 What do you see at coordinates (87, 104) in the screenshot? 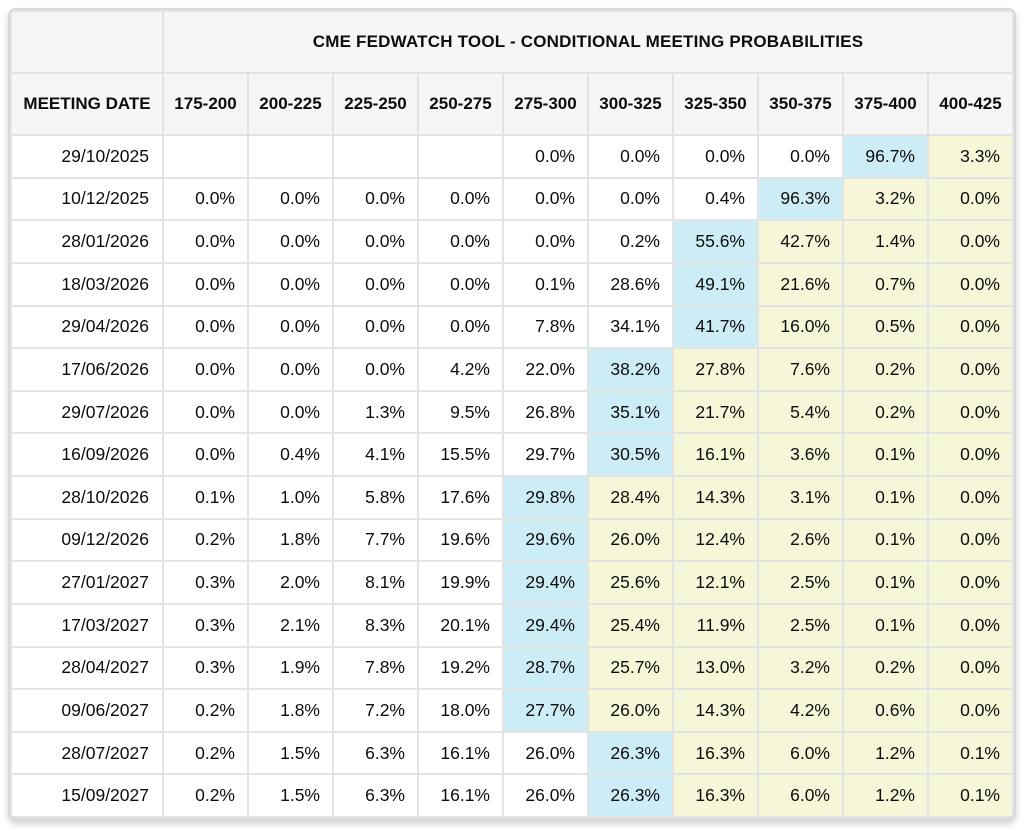
I see `meeting-date-header: MEETING DATE` at bounding box center [87, 104].